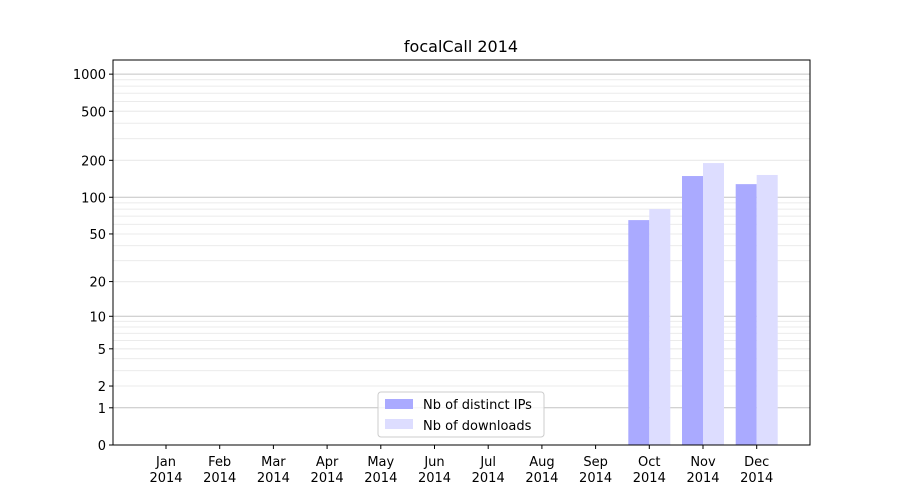 The height and width of the screenshot is (504, 900). I want to click on bars, so click(703, 304).